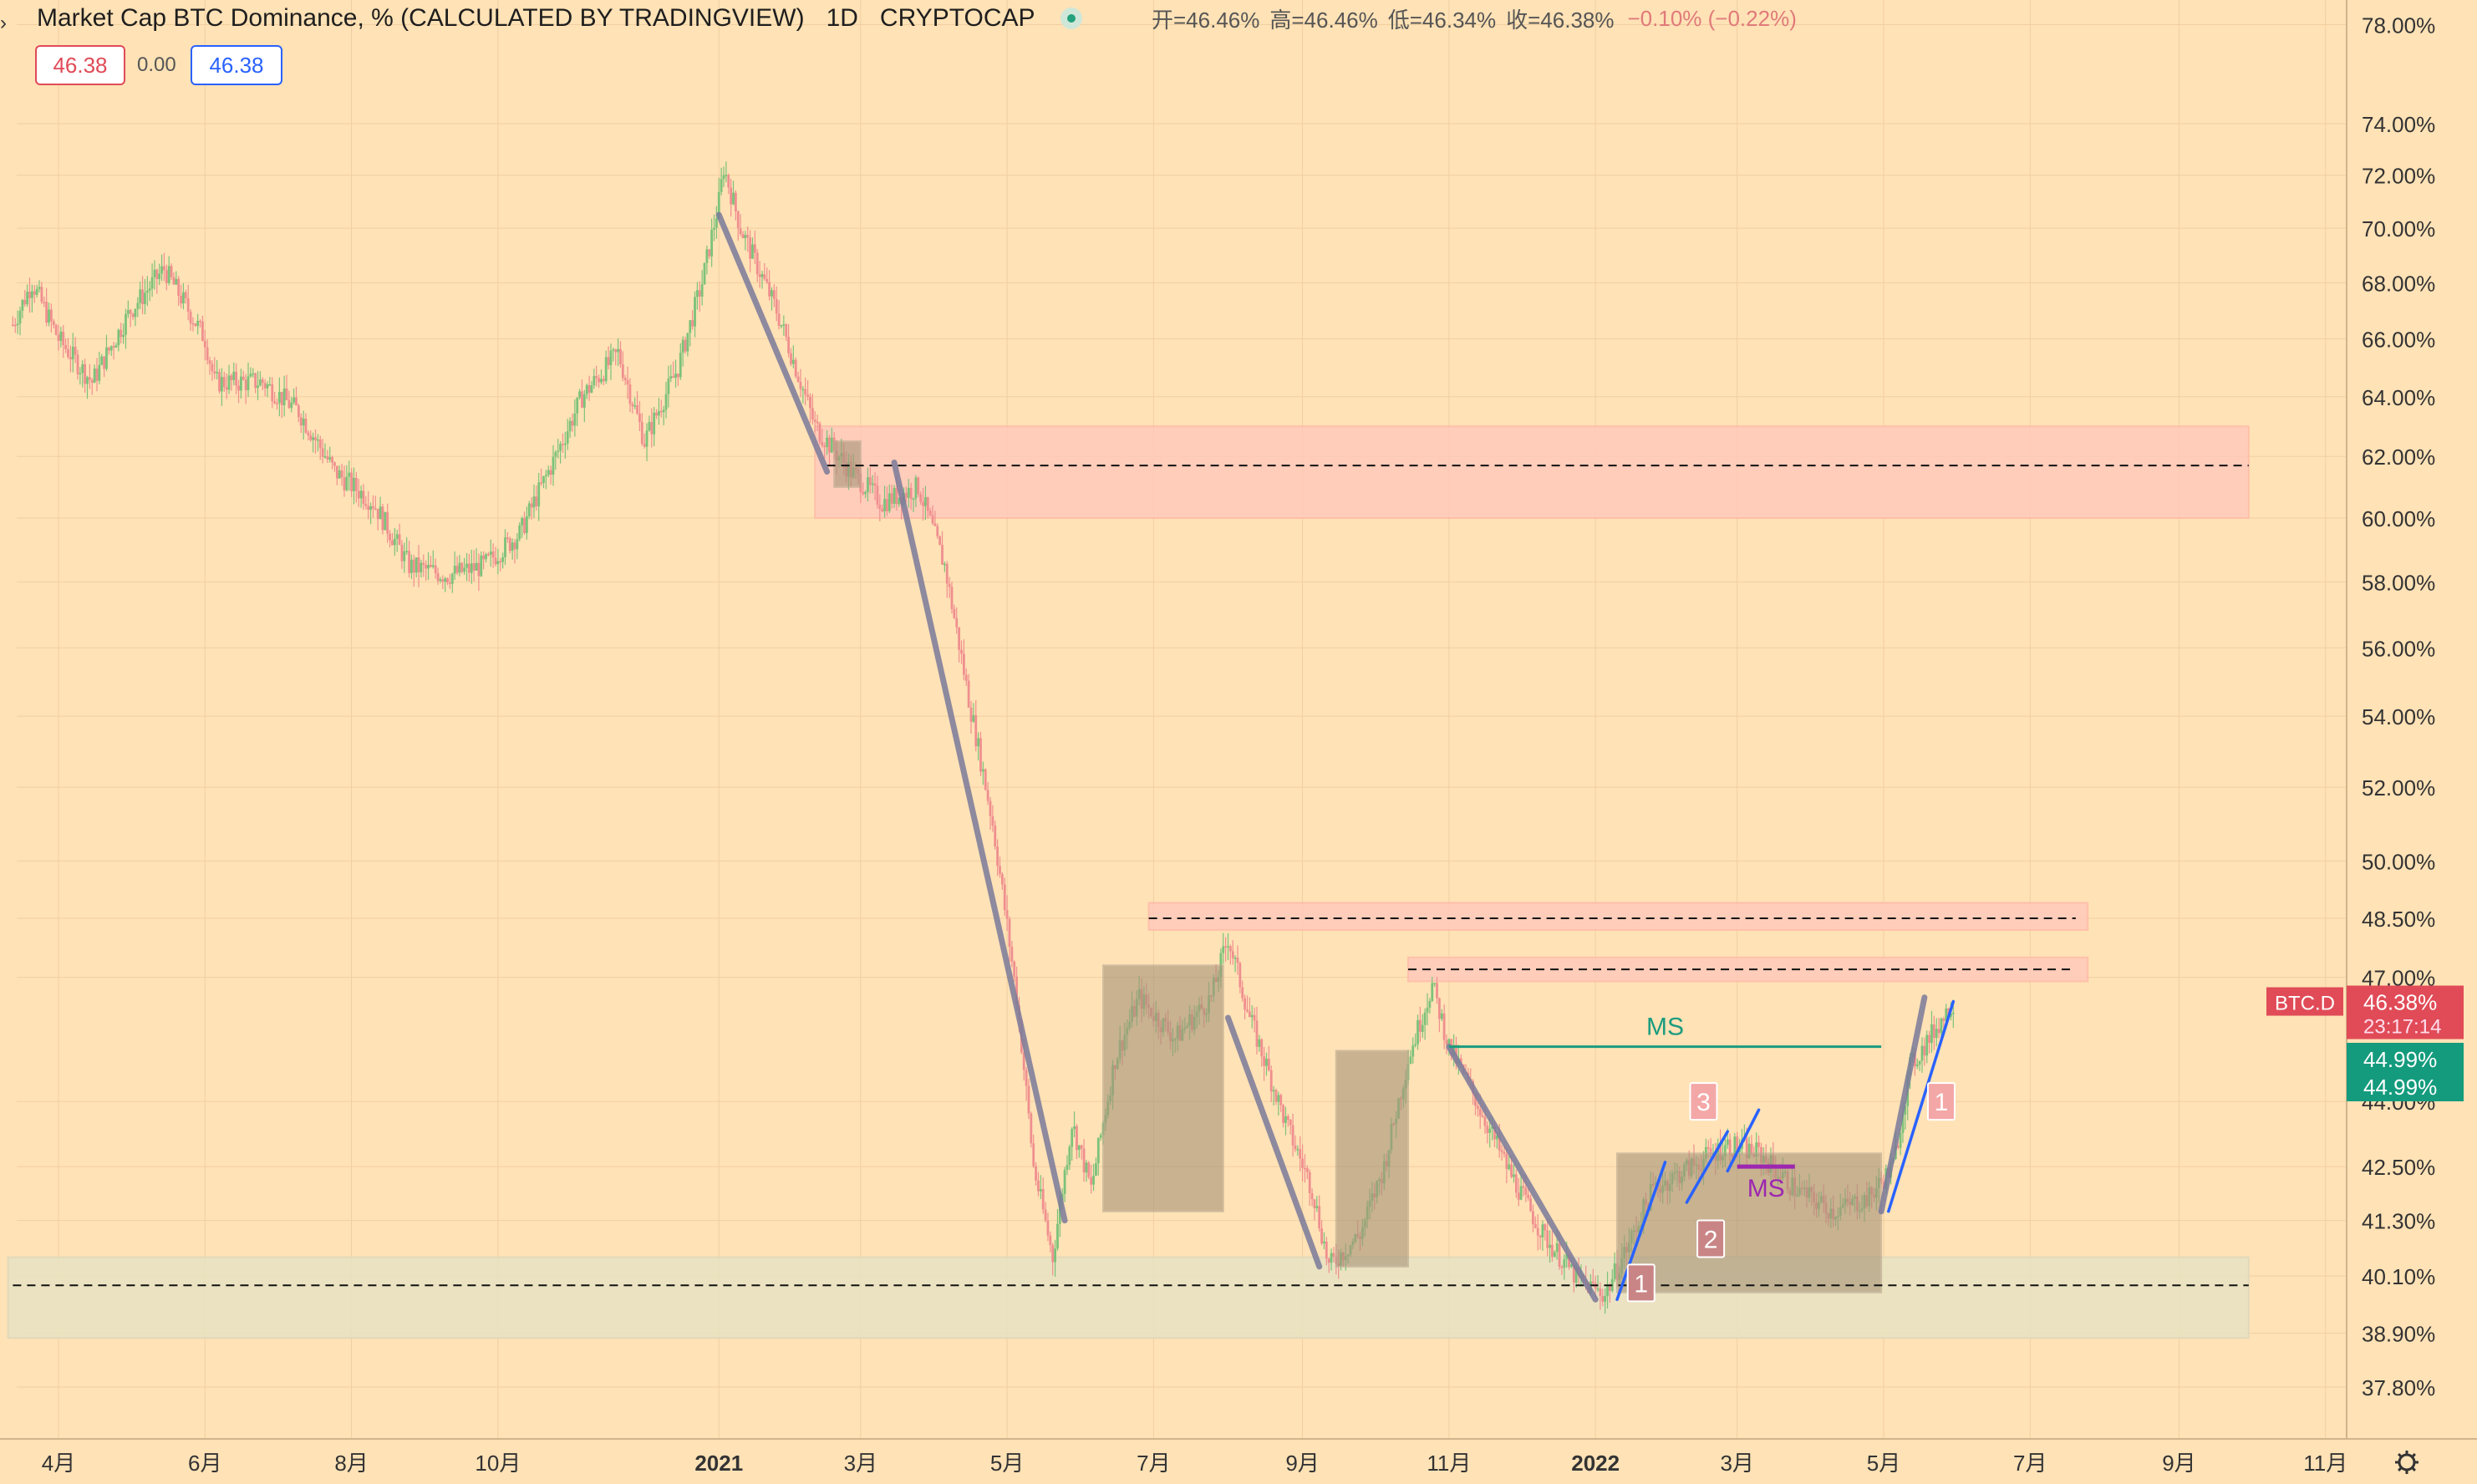 The width and height of the screenshot is (2477, 1484). What do you see at coordinates (2398, 1221) in the screenshot?
I see `y-tick-label: 41.30%` at bounding box center [2398, 1221].